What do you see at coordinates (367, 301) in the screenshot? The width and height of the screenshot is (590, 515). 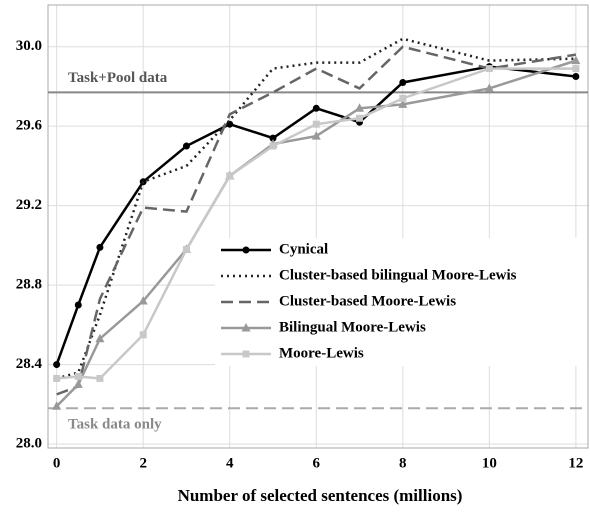 I see `legend-label: Cluster-based Moore-Lewis` at bounding box center [367, 301].